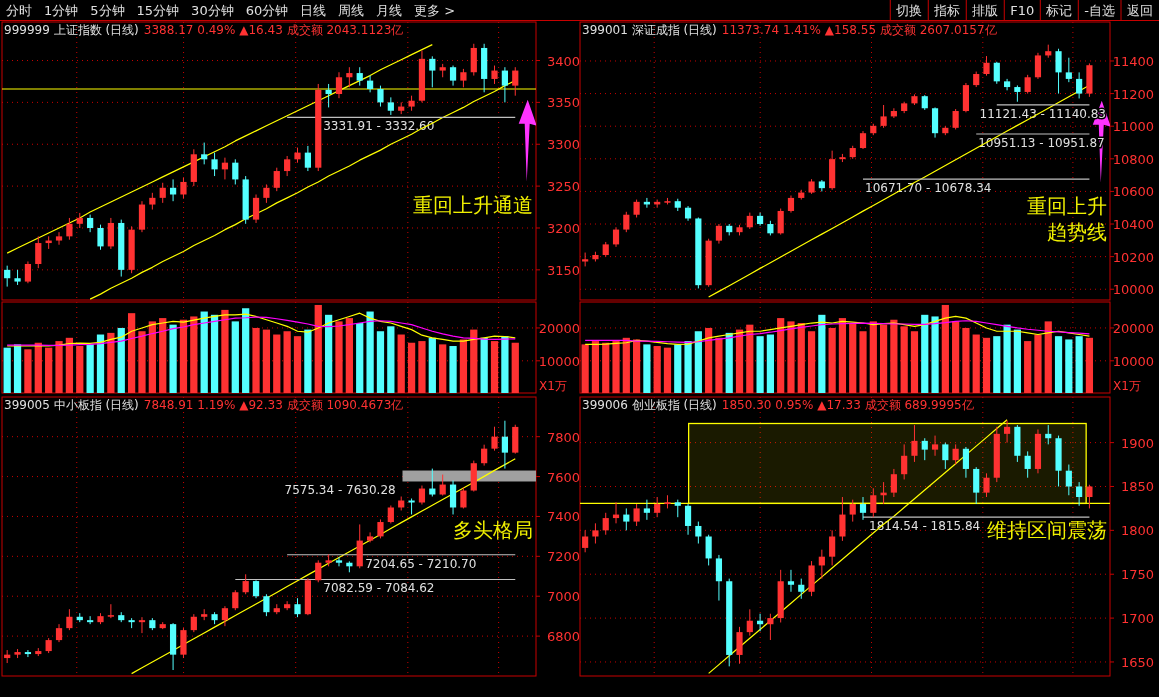 The width and height of the screenshot is (1159, 697). I want to click on y-tick-label: 1650, so click(1137, 662).